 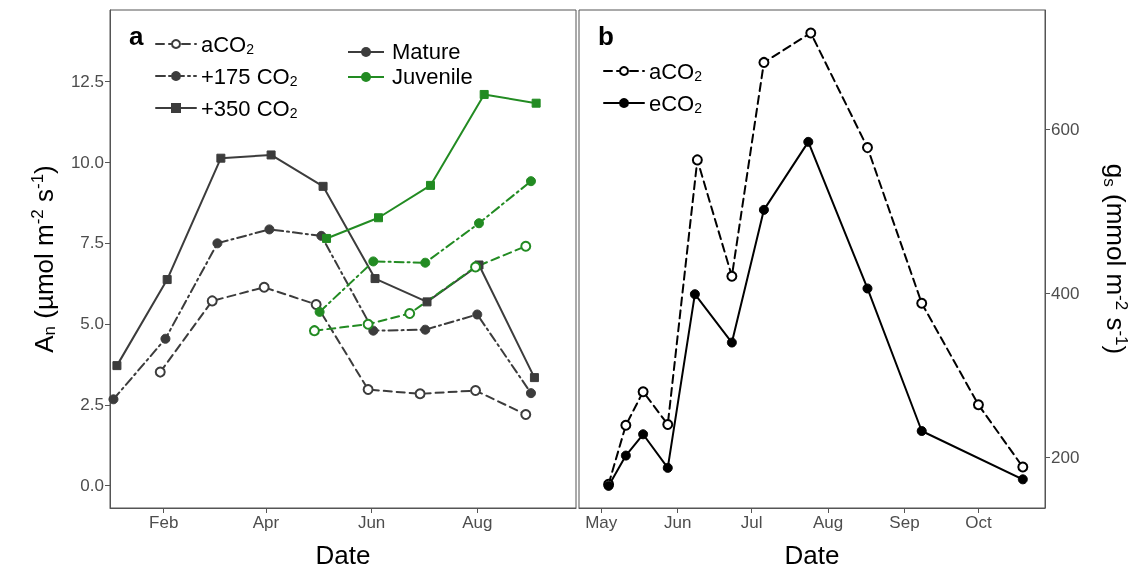 What do you see at coordinates (904, 522) in the screenshot?
I see `x-tick-label: Sep` at bounding box center [904, 522].